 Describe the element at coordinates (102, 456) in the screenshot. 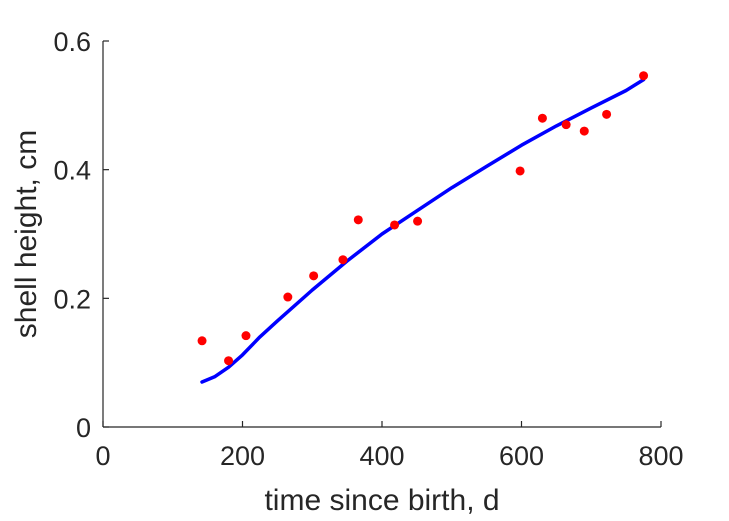

I see `x-tick-label: 0` at that location.